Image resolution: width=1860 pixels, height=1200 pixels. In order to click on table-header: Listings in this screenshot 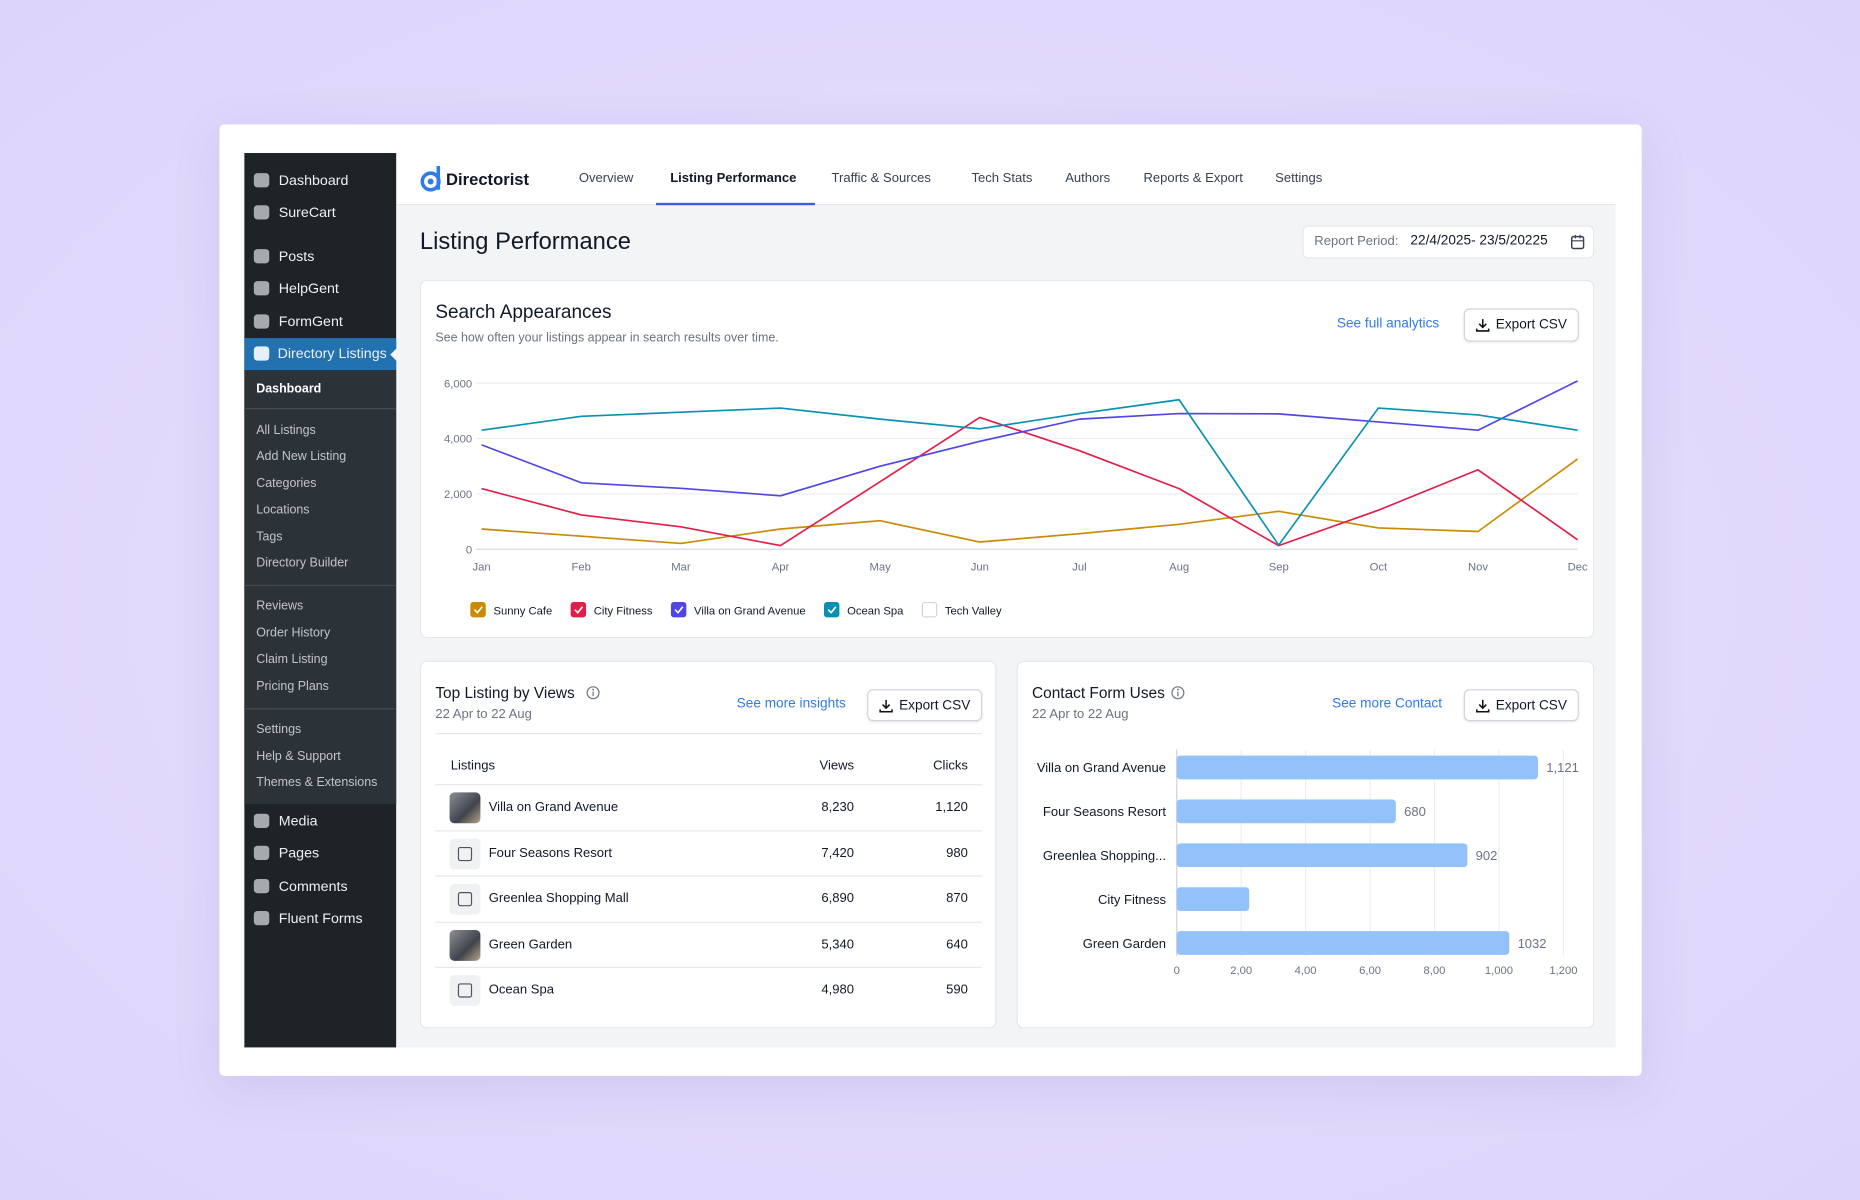, I will do `click(472, 765)`.